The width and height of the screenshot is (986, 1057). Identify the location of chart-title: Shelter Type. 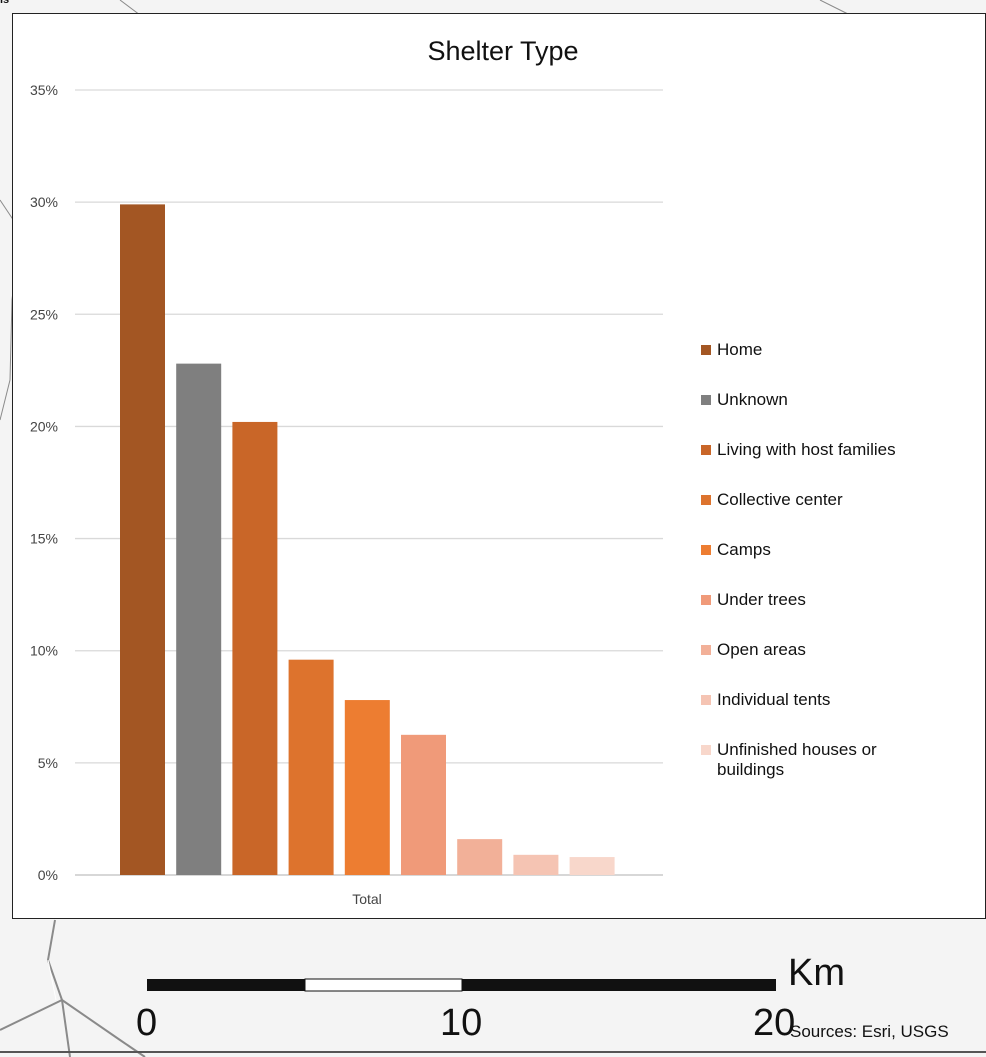
(502, 51).